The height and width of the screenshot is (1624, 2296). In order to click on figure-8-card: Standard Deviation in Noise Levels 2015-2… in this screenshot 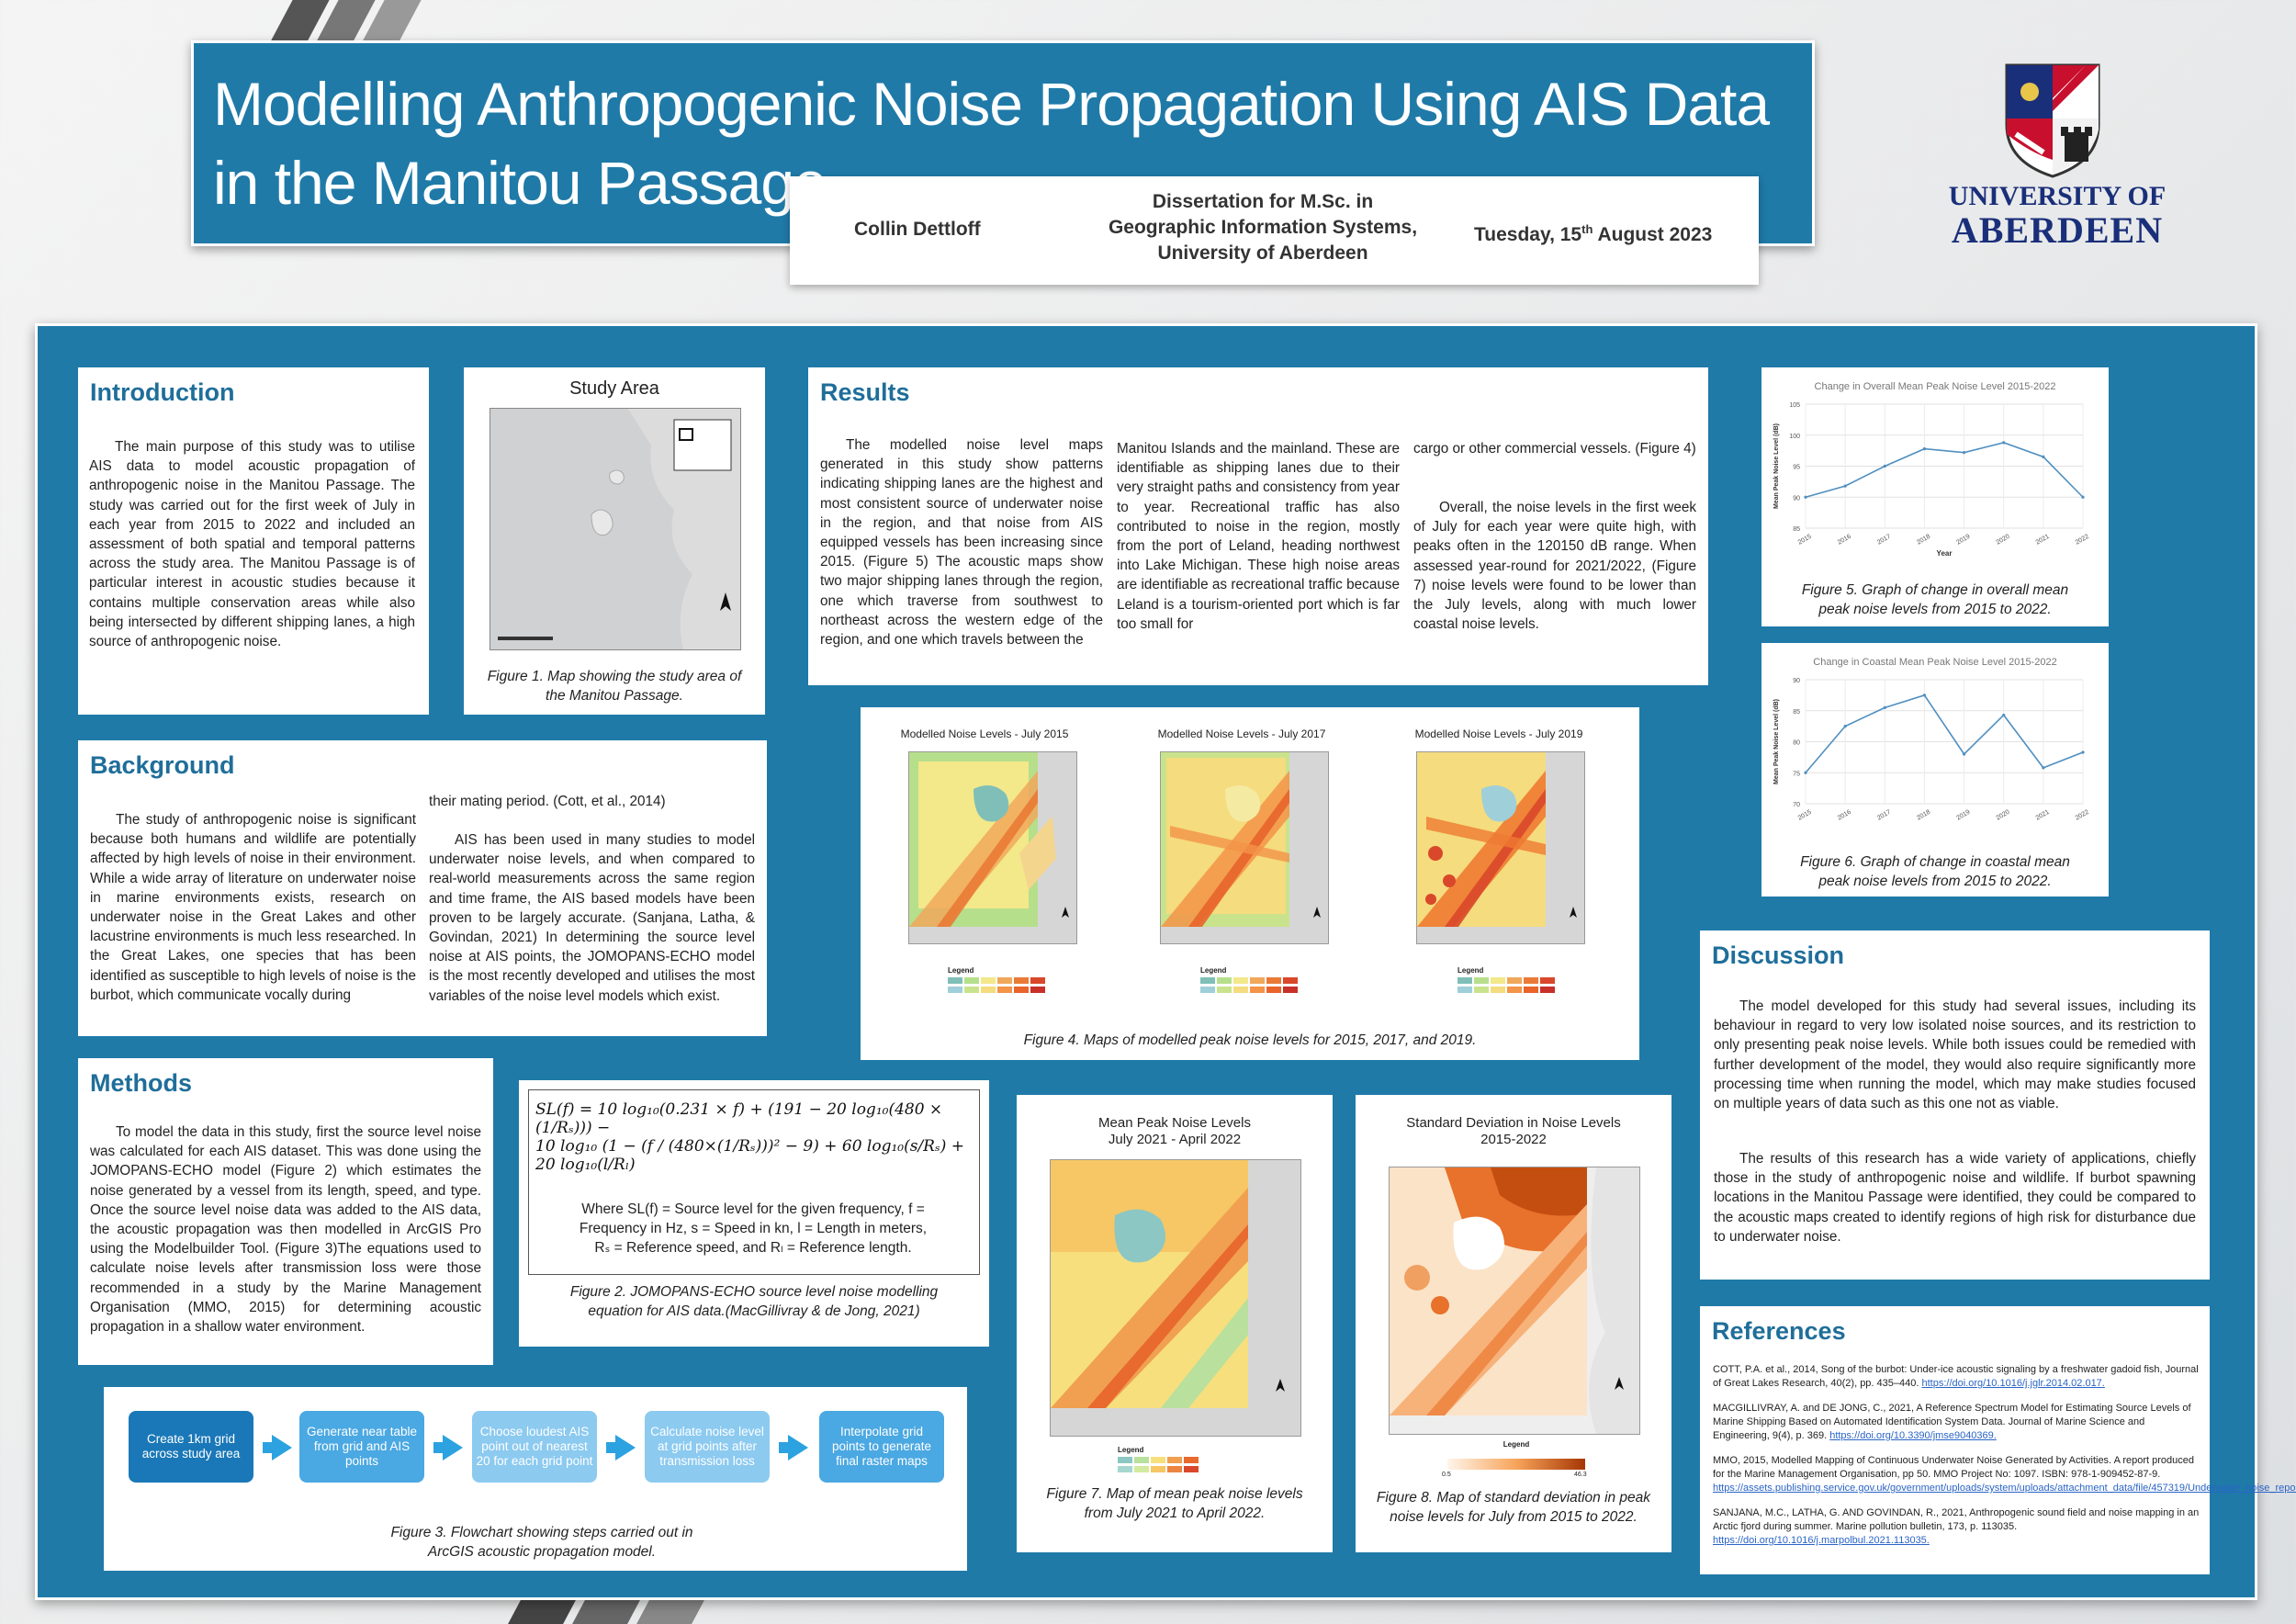, I will do `click(1513, 1323)`.